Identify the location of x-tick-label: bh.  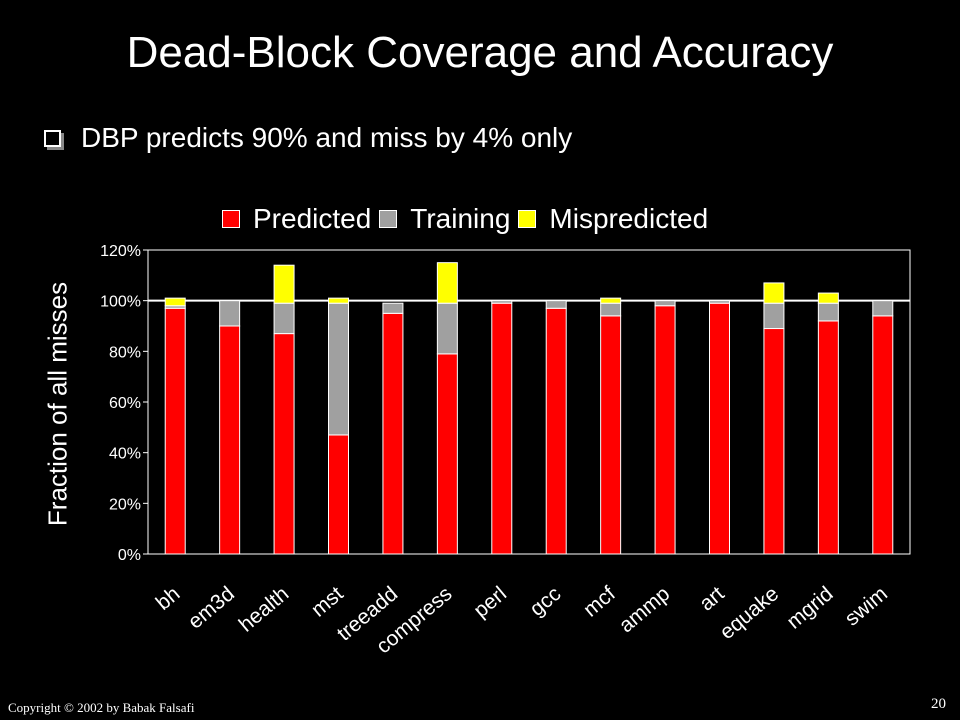
(168, 598).